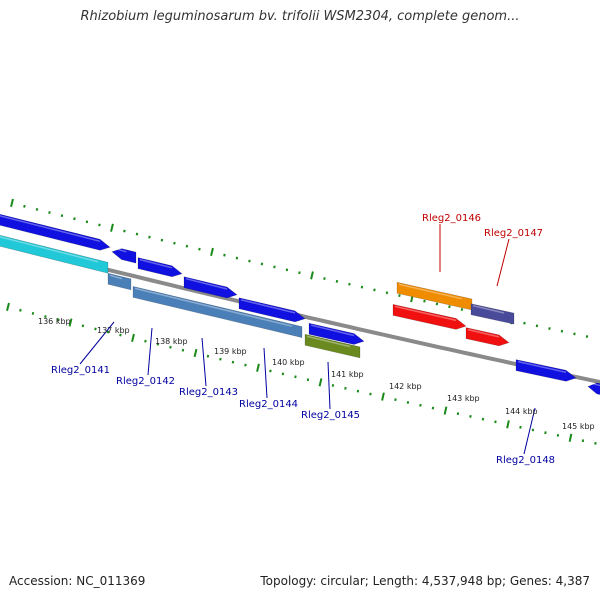 The image size is (600, 600). Describe the element at coordinates (268, 404) in the screenshot. I see `gene-label: Rleg2_0144` at that location.